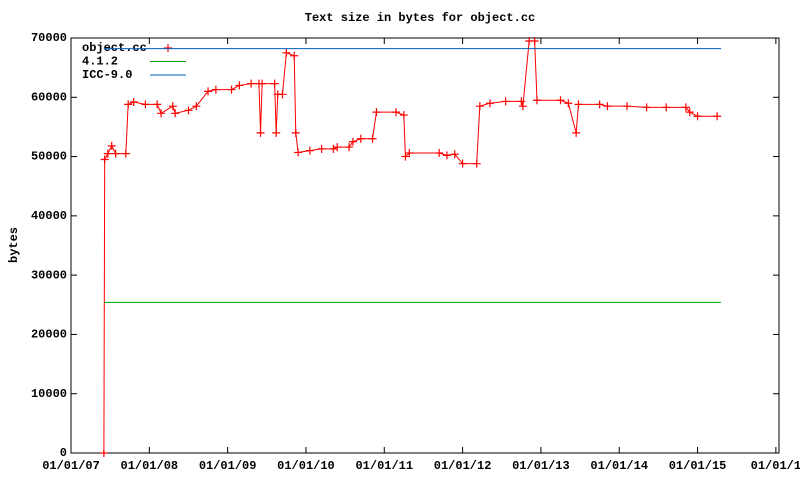 The height and width of the screenshot is (480, 800). Describe the element at coordinates (150, 466) in the screenshot. I see `x-tick-label: 01/01/08` at that location.